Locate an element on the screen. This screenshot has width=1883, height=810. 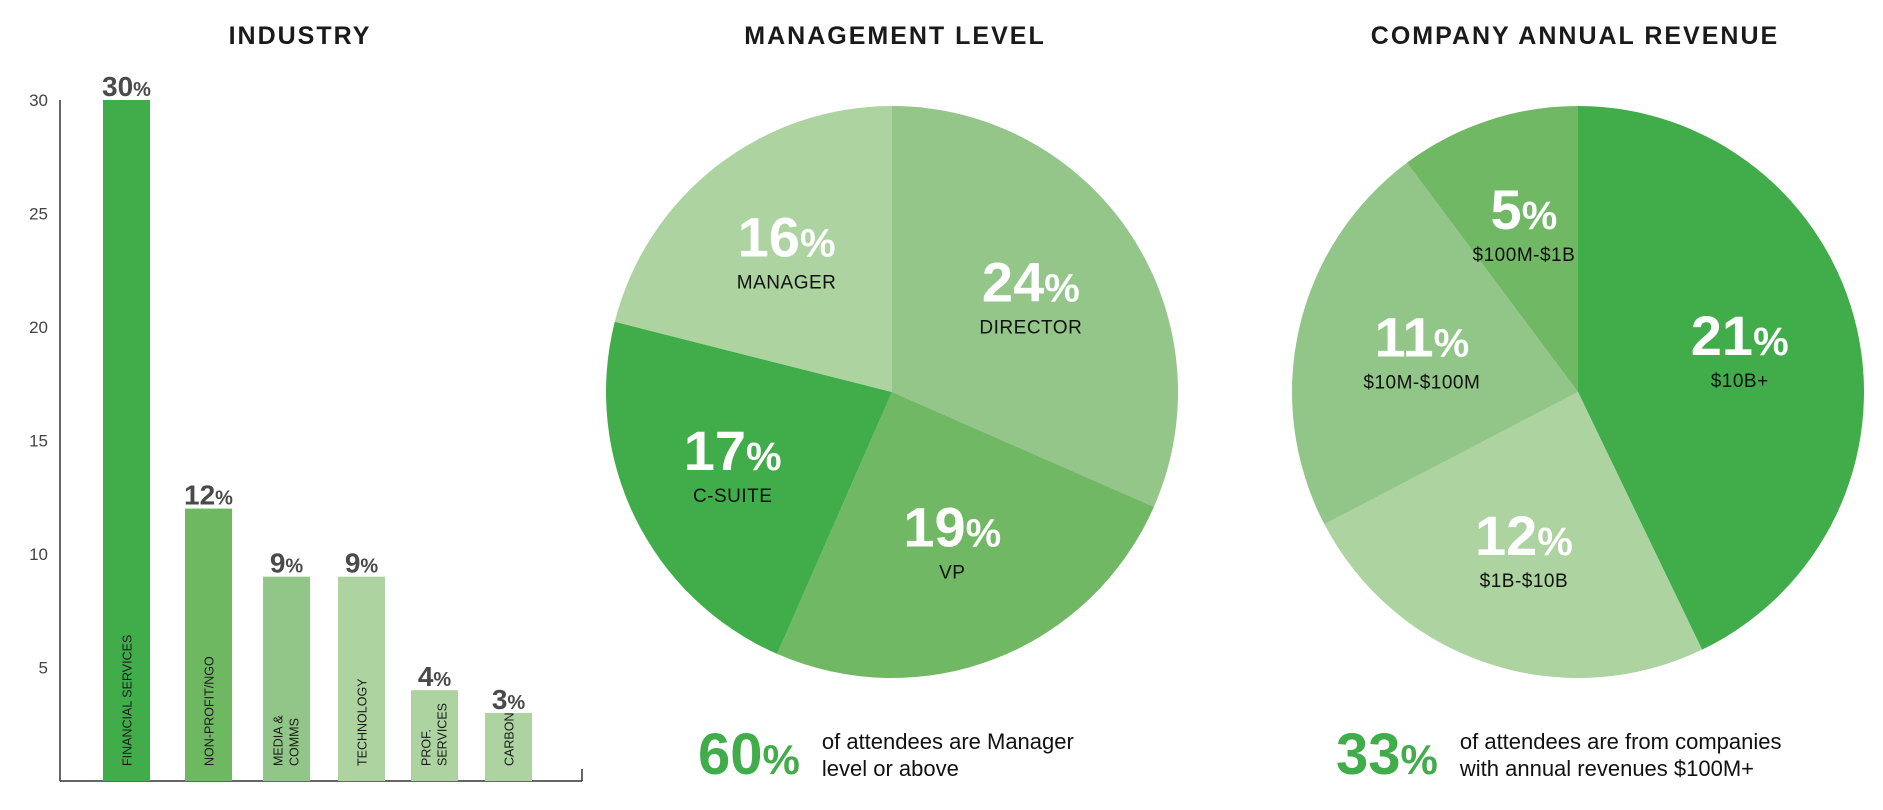
revenue-stat-value: 33% is located at coordinates (1387, 754).